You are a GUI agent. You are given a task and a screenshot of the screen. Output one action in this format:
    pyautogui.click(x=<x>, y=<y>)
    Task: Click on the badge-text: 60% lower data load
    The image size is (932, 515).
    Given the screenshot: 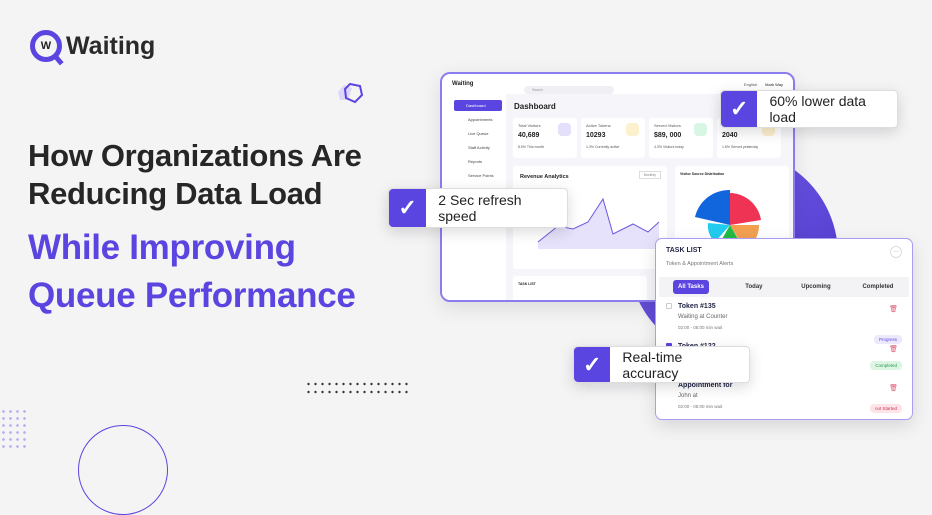 What is the action you would take?
    pyautogui.click(x=817, y=109)
    